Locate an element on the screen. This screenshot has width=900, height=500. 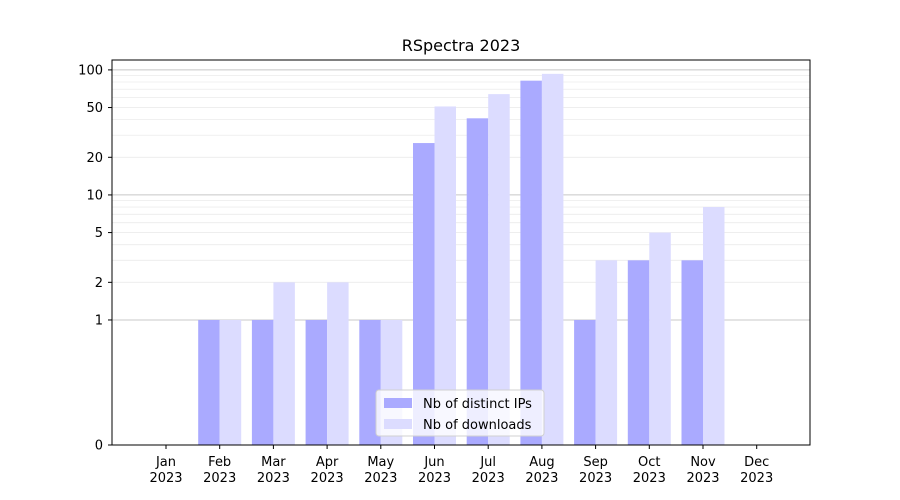
x-tick-label: Jul 2023 is located at coordinates (488, 470).